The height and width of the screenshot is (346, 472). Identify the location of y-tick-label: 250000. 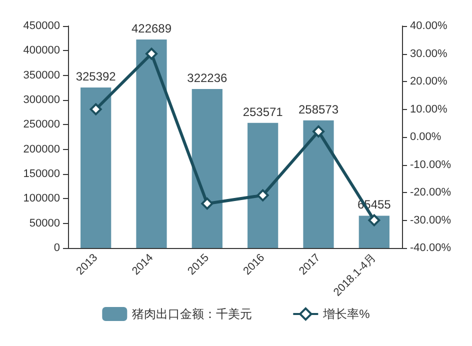
(41, 124).